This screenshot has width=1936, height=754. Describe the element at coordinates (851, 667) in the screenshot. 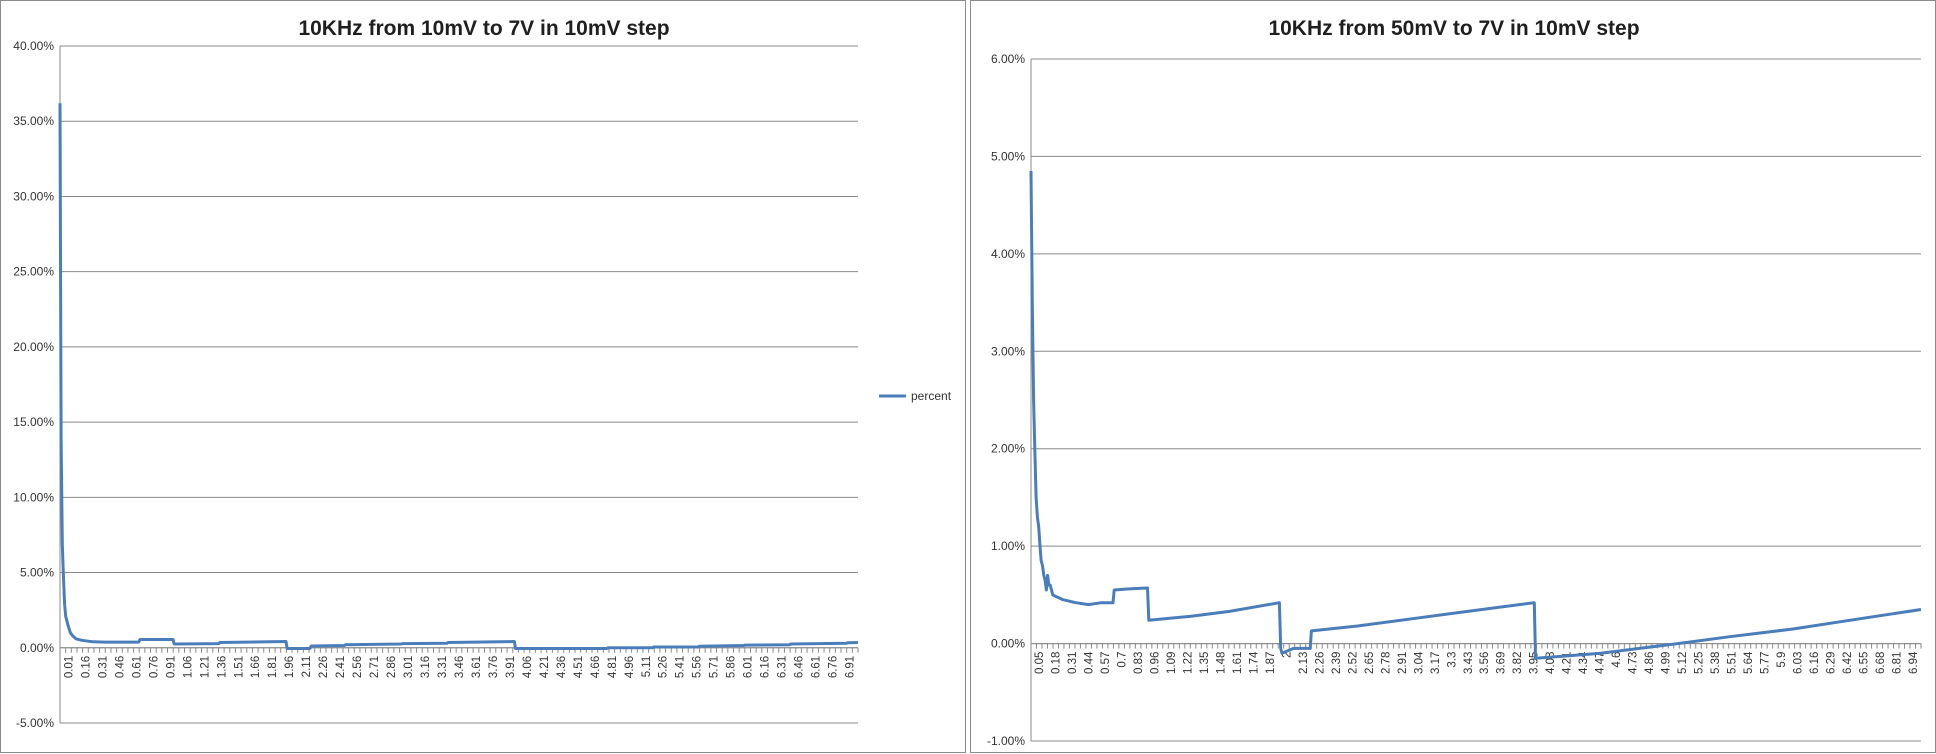

I see `x-tick-label: 6.91` at that location.